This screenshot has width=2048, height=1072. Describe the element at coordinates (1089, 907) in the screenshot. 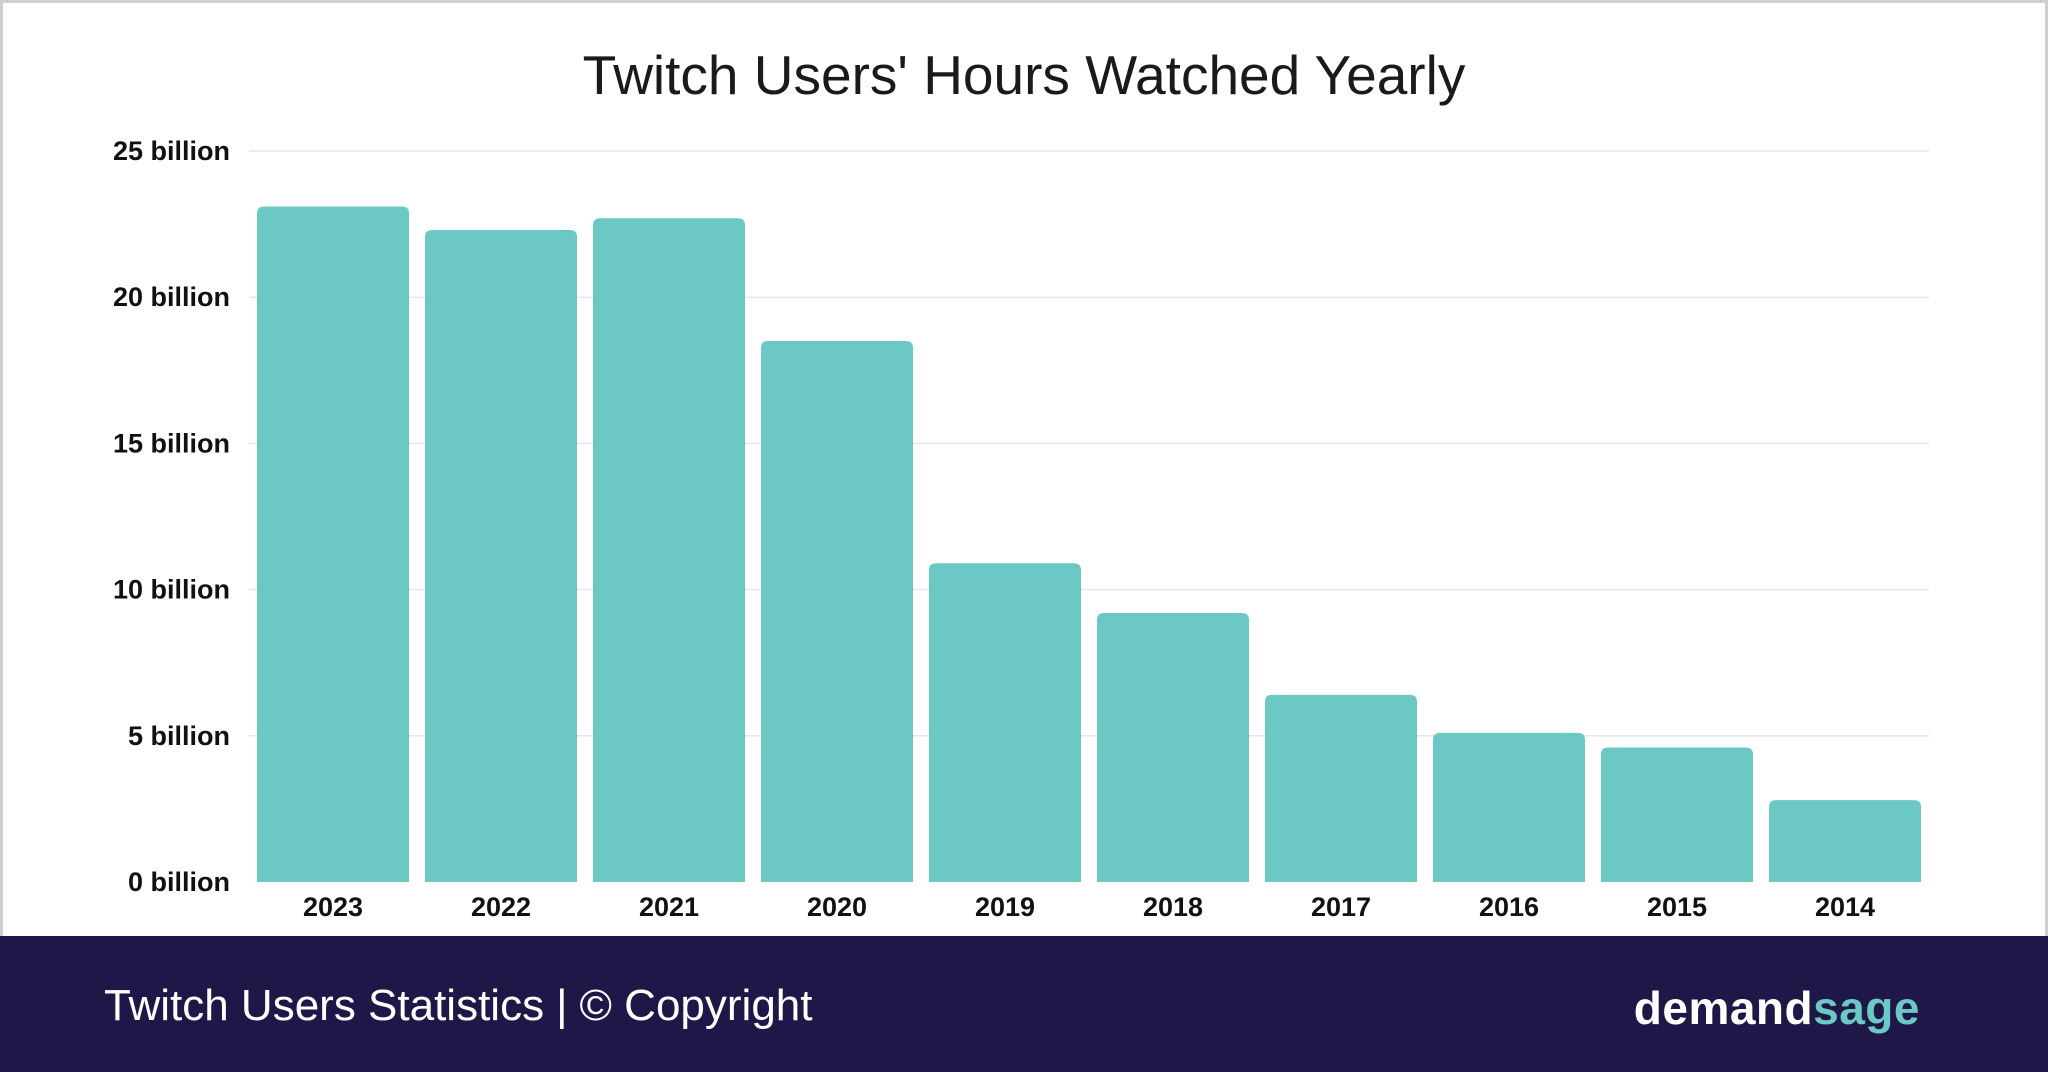

I see `x-axis-ticks: 2023 2022 2021 2020 2019 2018 2017 2016 2015 2014` at that location.